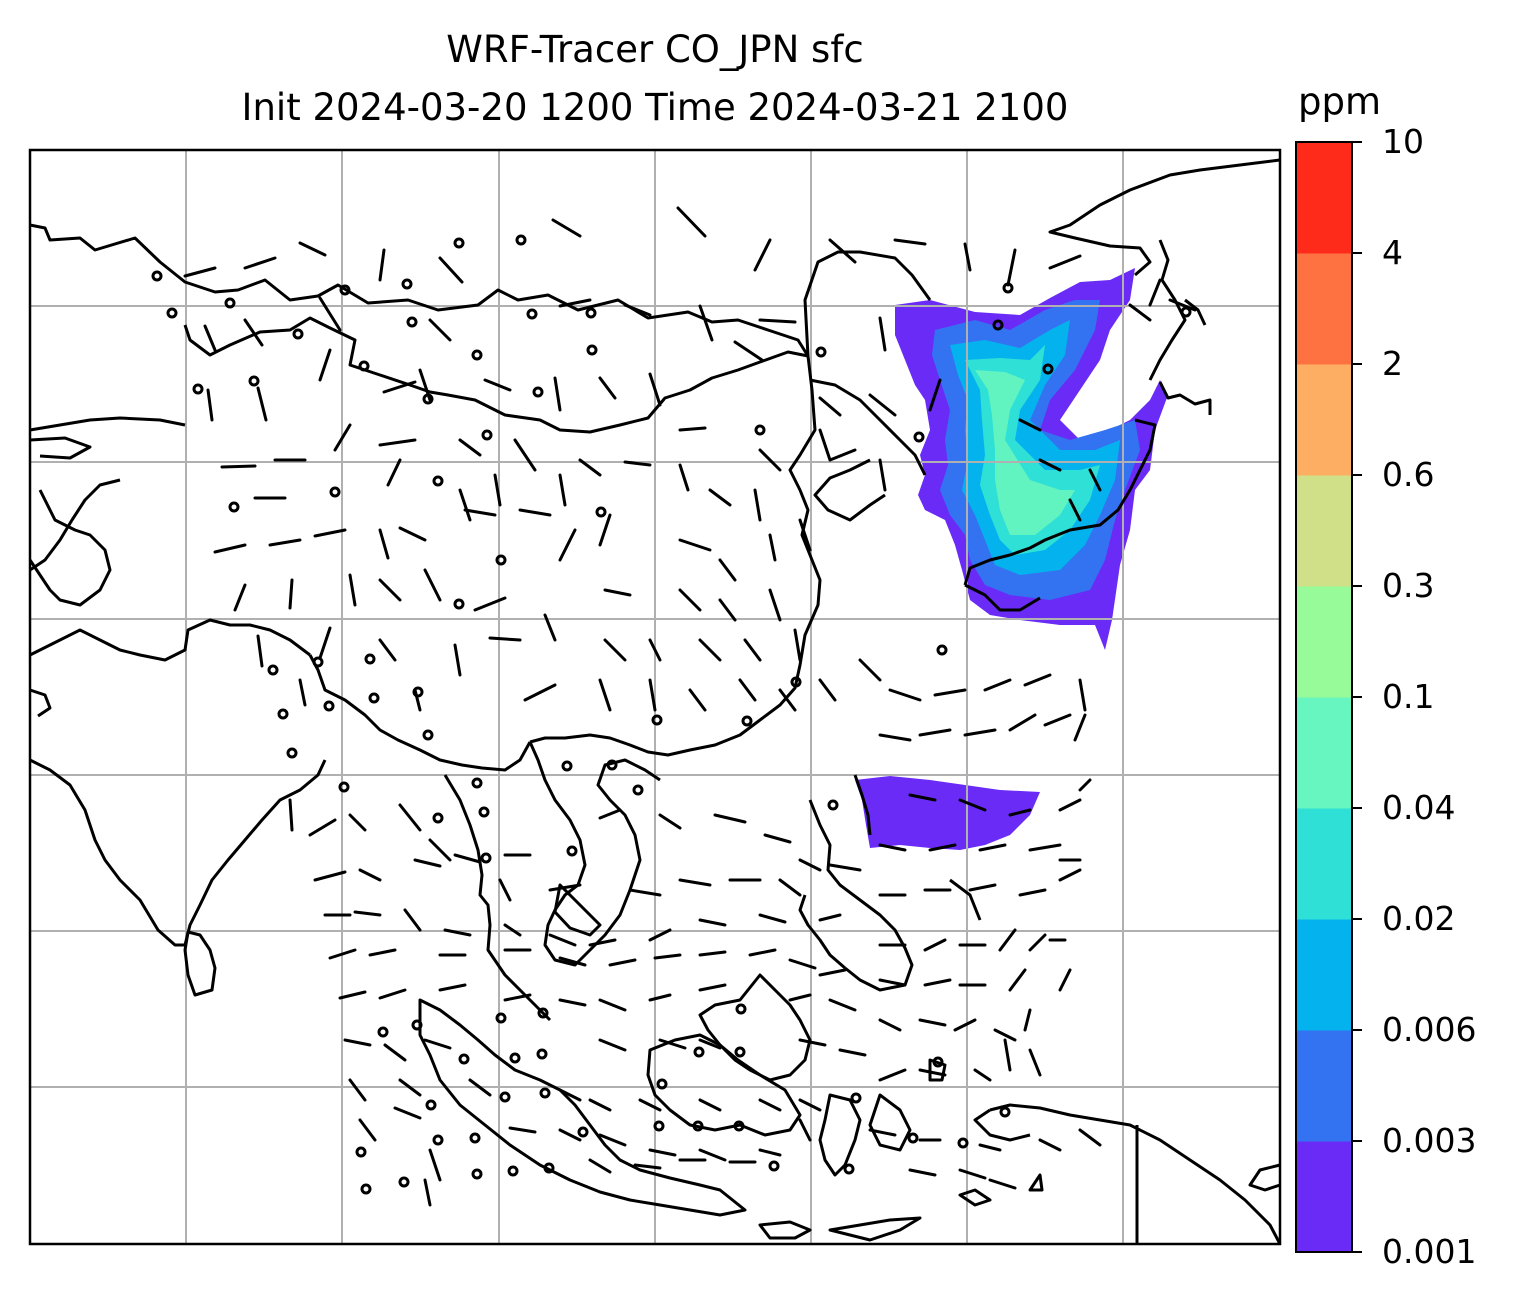 This screenshot has height=1306, width=1528. Describe the element at coordinates (1031, 459) in the screenshot. I see `tracer-plume-north` at that location.